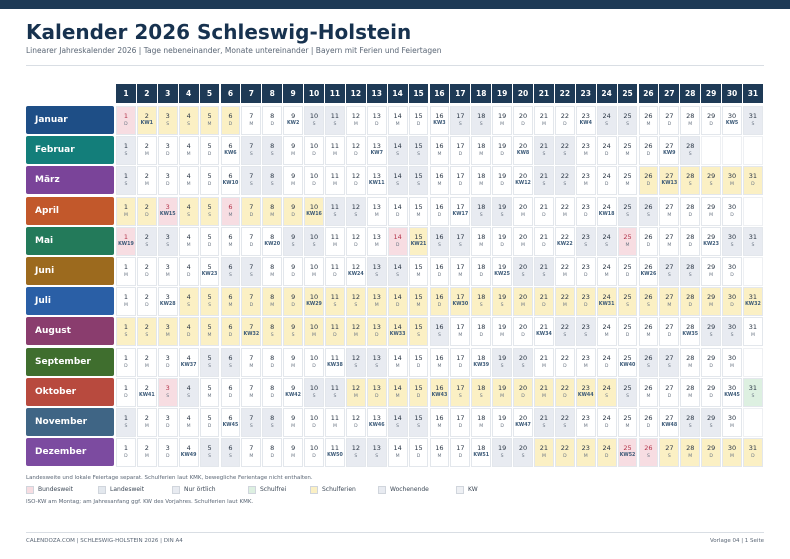  Describe the element at coordinates (460, 362) in the screenshot. I see `day-cell: 17 D` at that location.